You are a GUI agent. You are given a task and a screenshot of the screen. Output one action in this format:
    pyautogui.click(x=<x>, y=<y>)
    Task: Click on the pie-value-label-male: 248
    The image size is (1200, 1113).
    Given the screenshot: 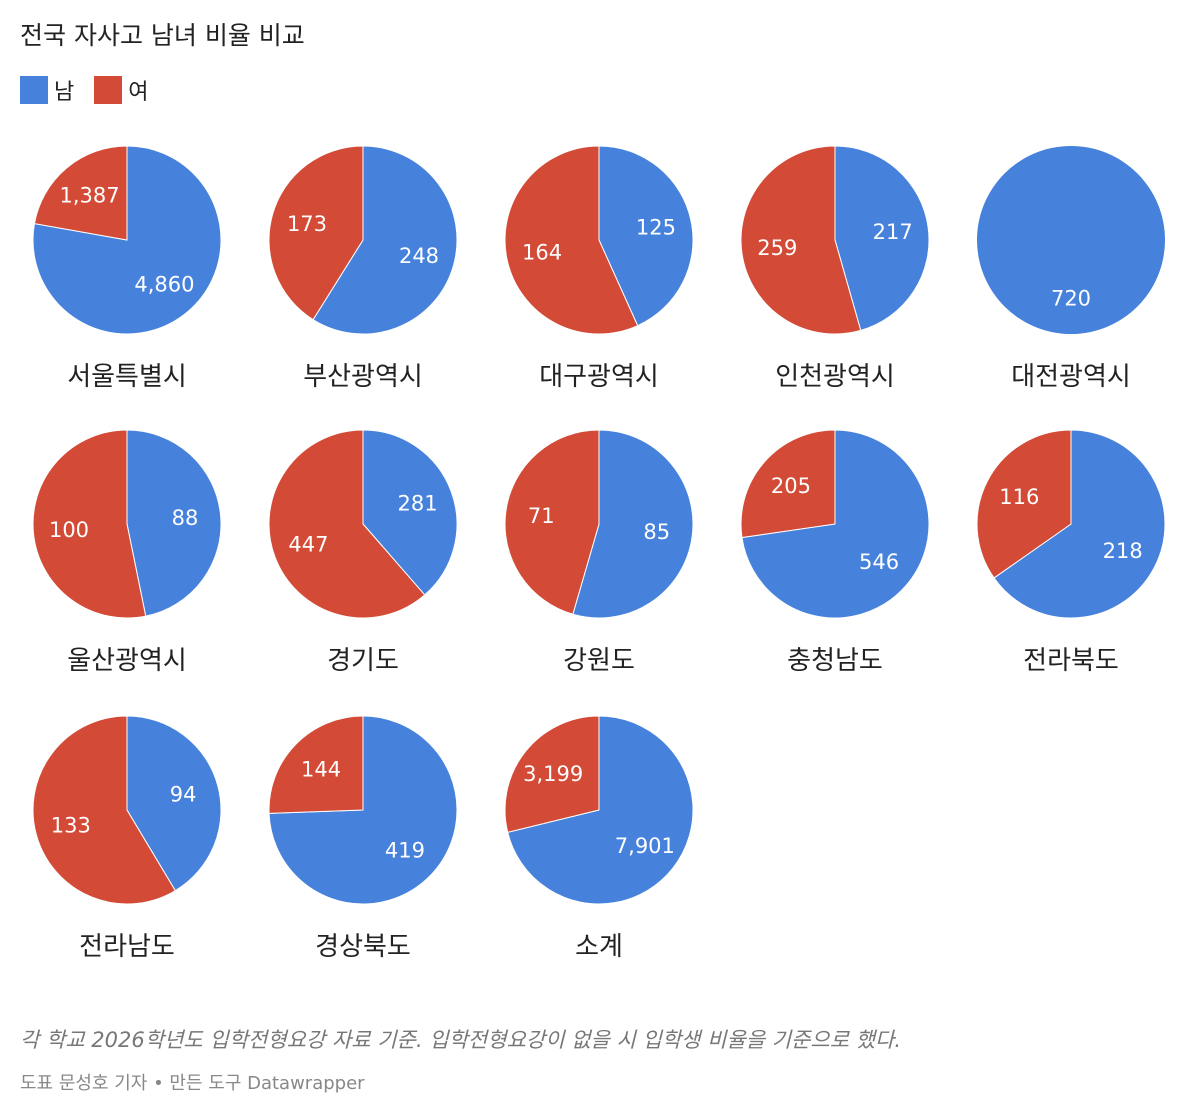 What is the action you would take?
    pyautogui.click(x=419, y=256)
    